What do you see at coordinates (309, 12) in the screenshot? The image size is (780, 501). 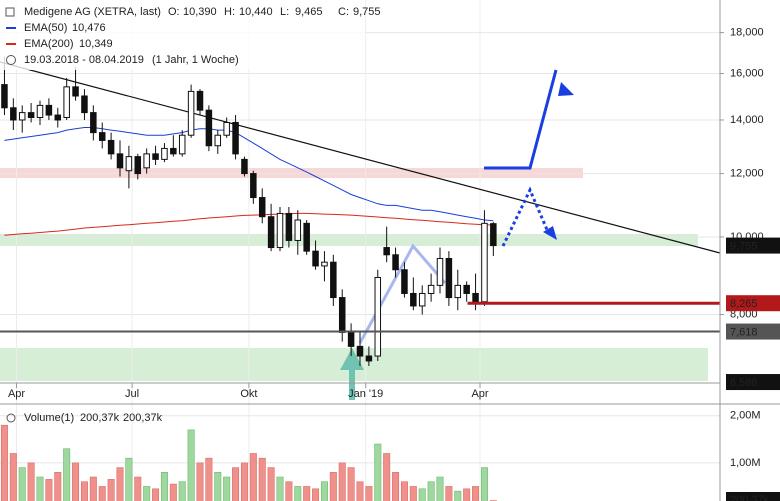 I see `ohlc-value: 9,465` at bounding box center [309, 12].